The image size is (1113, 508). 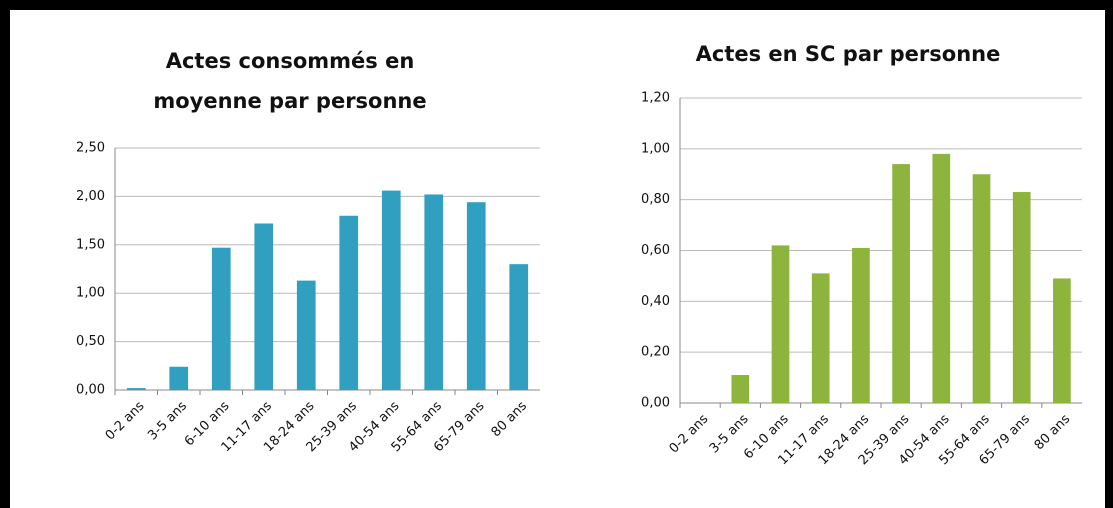 I want to click on y-tick-label: 0,80, so click(x=655, y=199).